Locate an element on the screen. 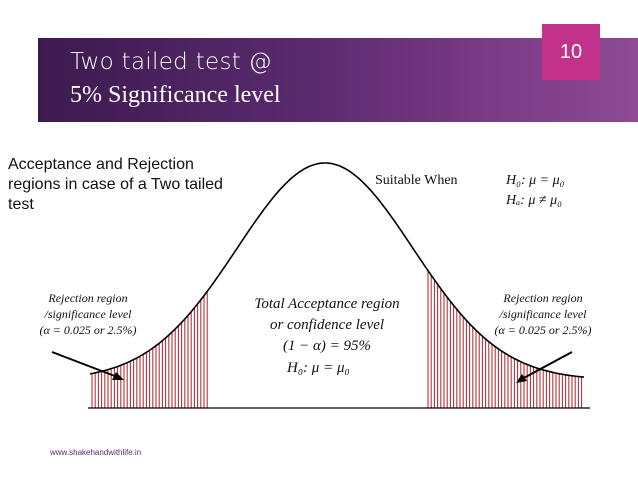  slide-number-box is located at coordinates (571, 52).